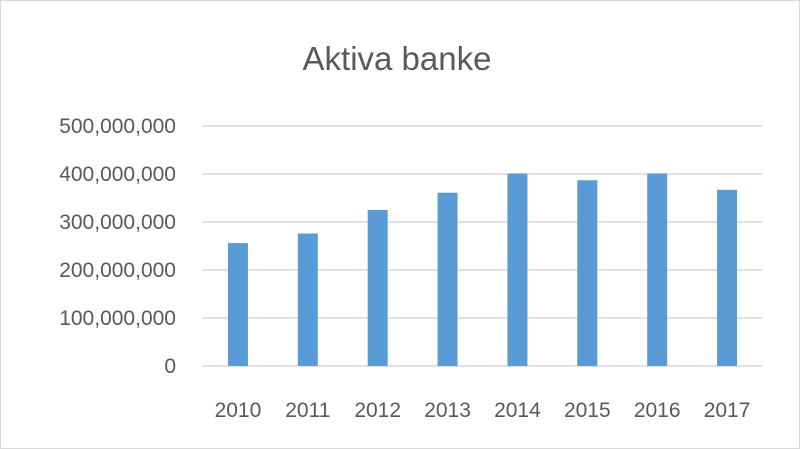 The image size is (800, 449). What do you see at coordinates (237, 304) in the screenshot?
I see `bar-2010` at bounding box center [237, 304].